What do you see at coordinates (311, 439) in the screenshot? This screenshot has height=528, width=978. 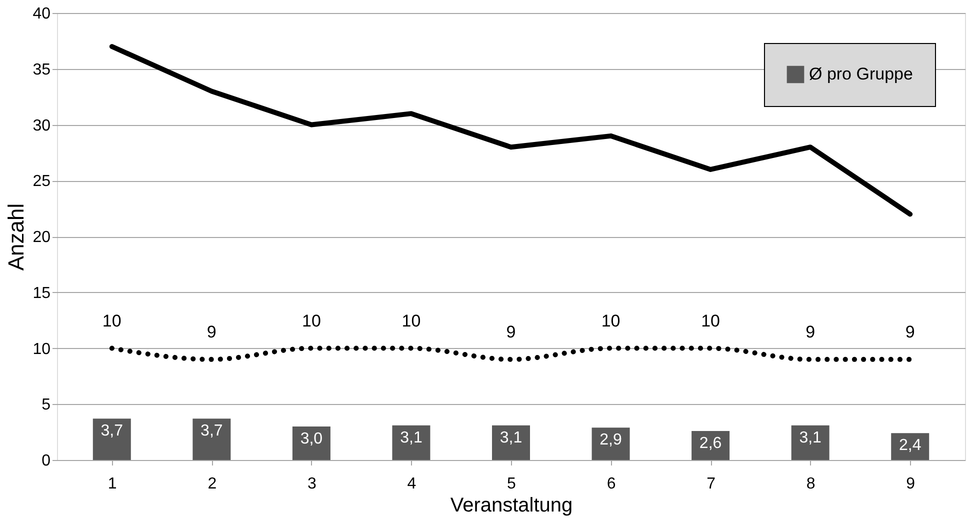 I see `data-label: 3,0` at bounding box center [311, 439].